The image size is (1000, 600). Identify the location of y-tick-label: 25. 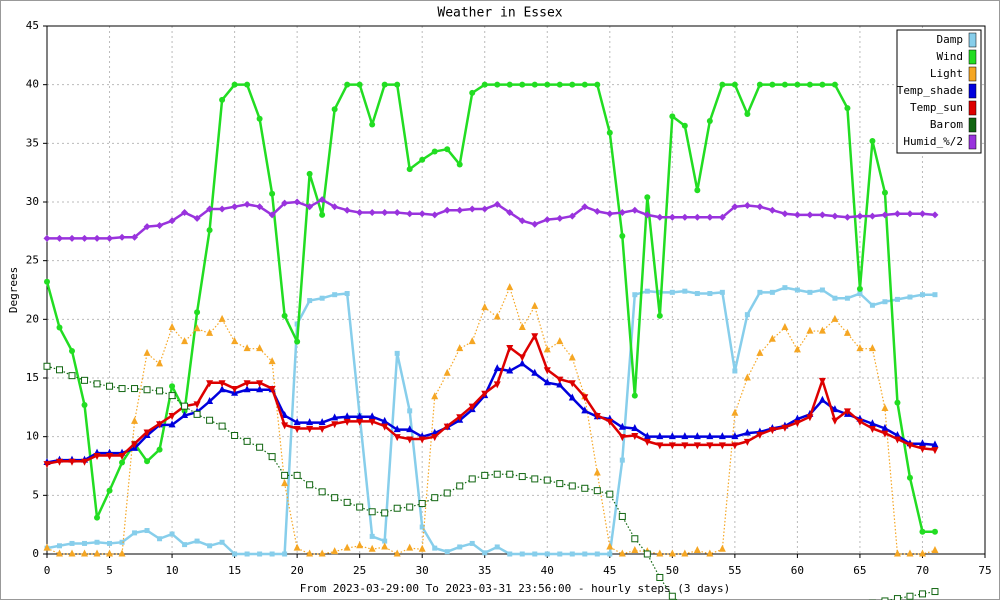
(32, 260).